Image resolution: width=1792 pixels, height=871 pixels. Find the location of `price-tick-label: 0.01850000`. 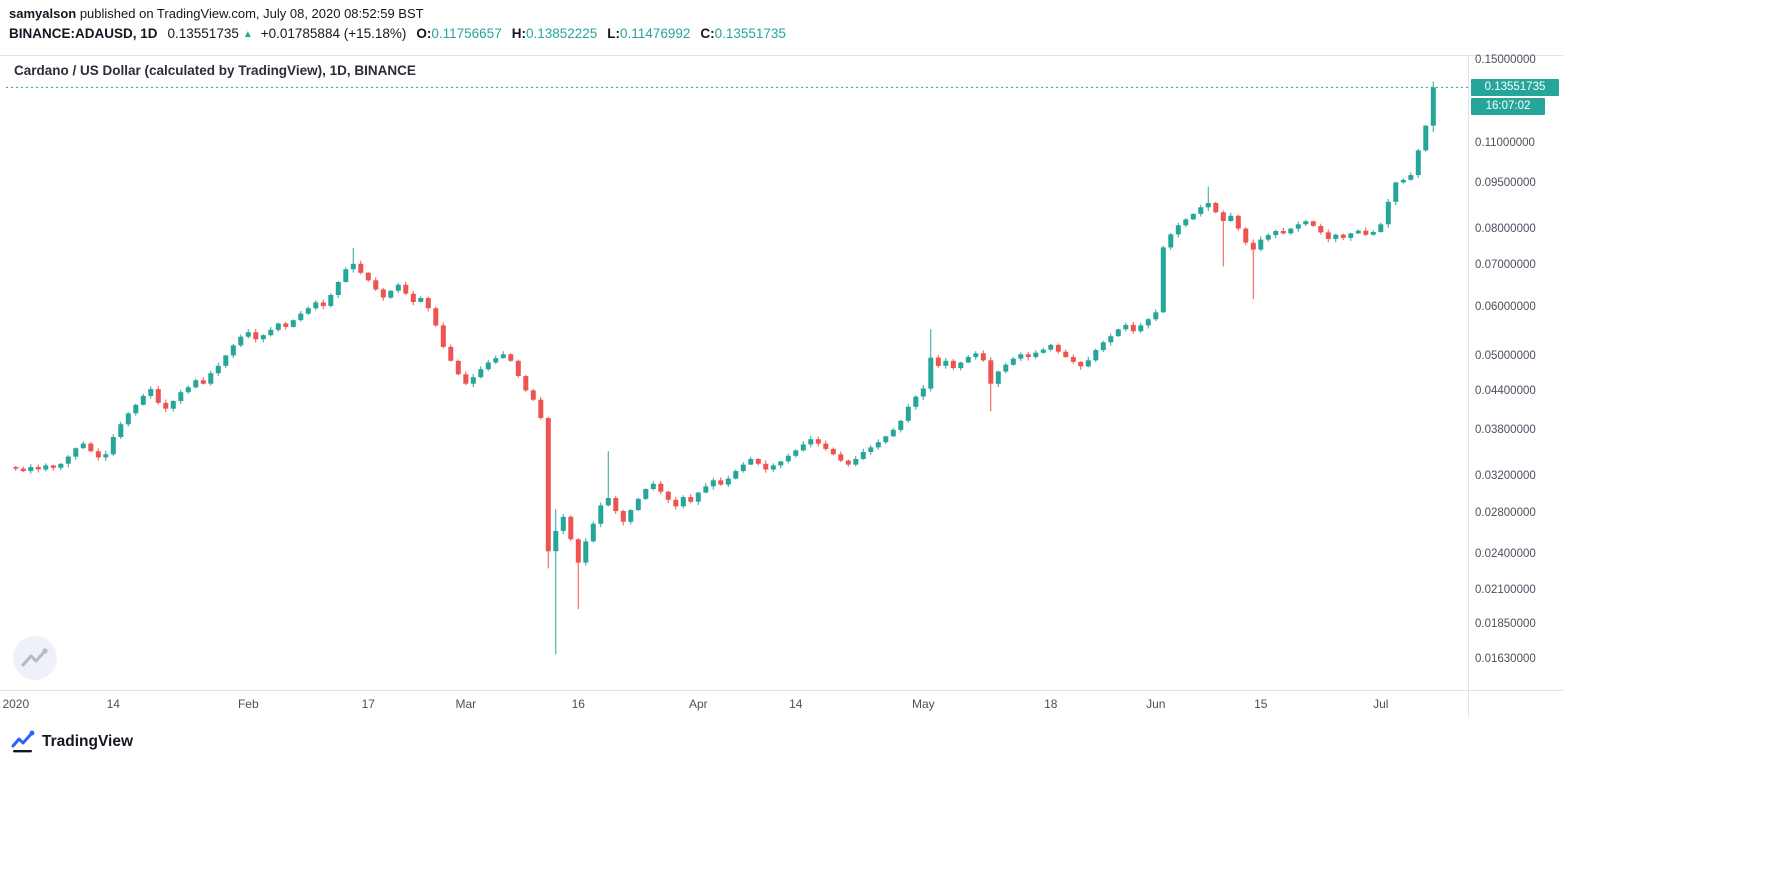

price-tick-label: 0.01850000 is located at coordinates (1505, 624).